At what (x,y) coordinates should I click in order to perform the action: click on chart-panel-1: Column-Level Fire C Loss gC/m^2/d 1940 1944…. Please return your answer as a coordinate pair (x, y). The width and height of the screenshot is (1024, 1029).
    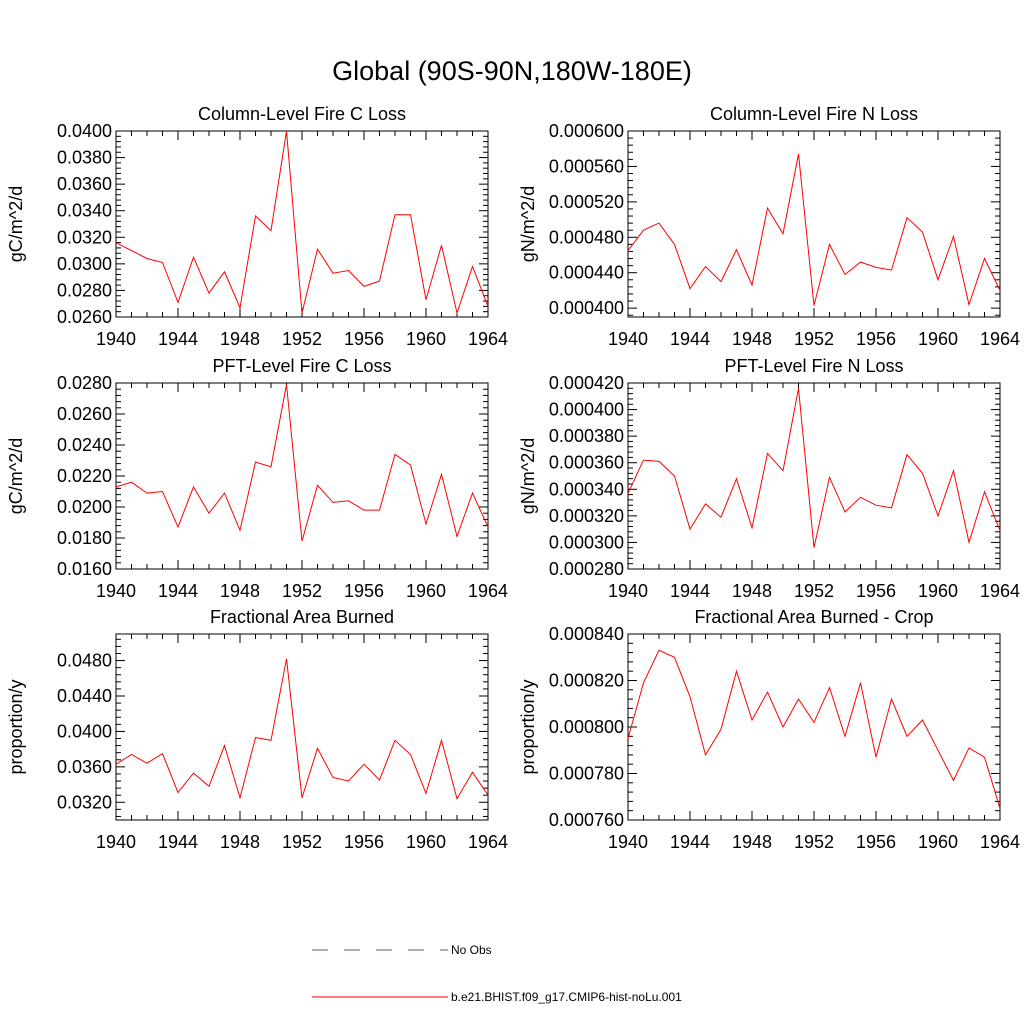
    Looking at the image, I should click on (257, 226).